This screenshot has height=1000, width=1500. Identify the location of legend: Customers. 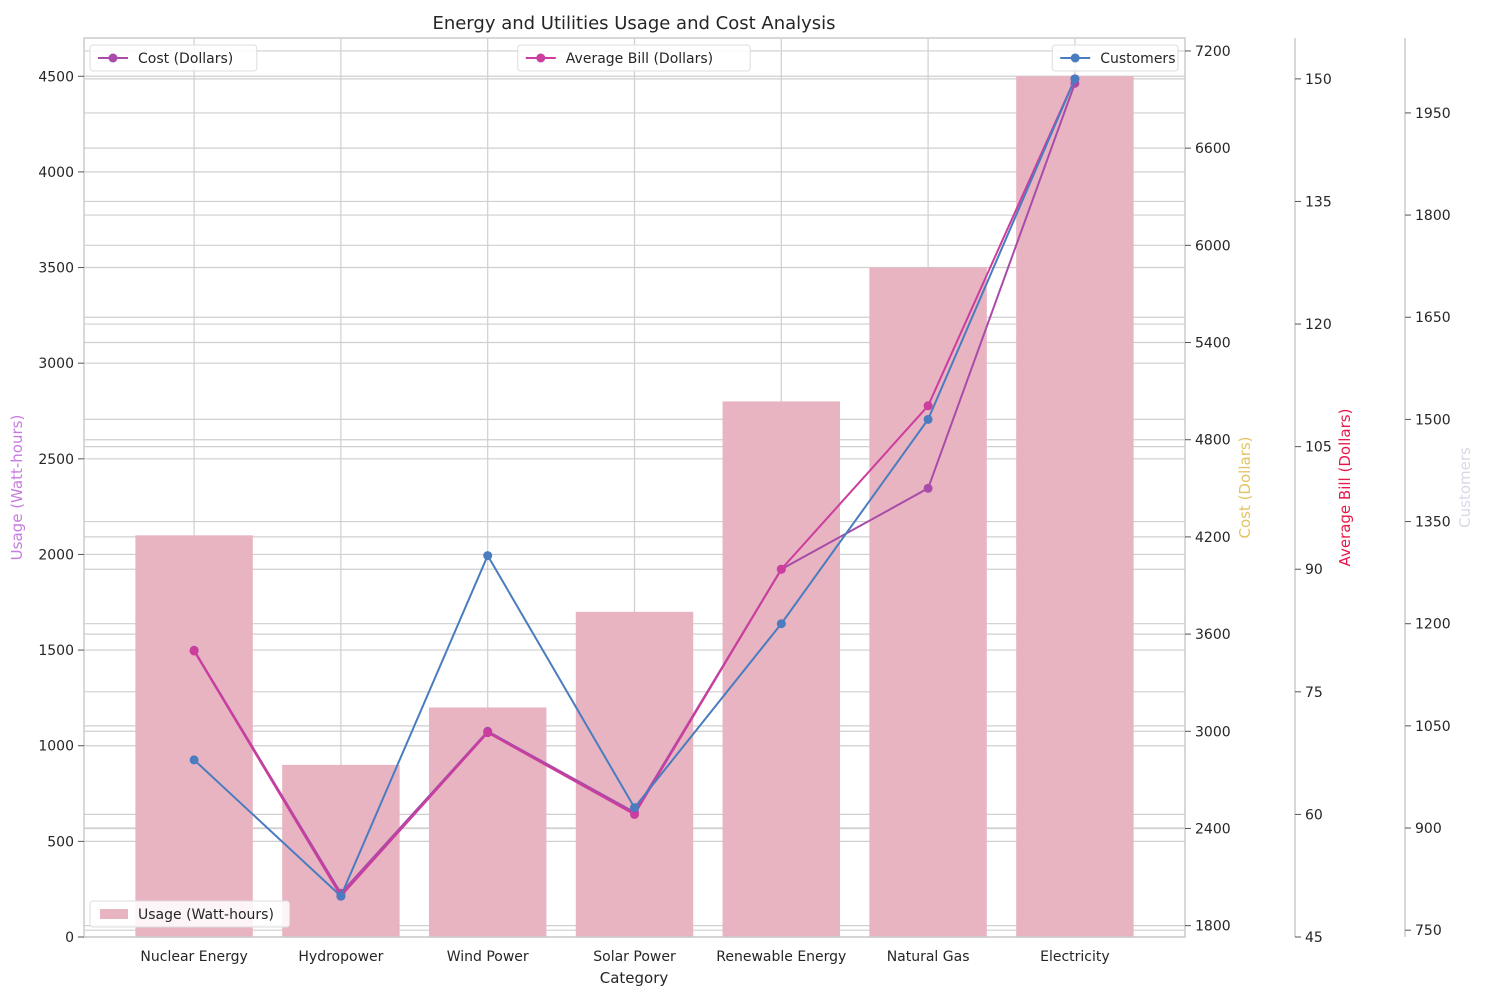
(1115, 58).